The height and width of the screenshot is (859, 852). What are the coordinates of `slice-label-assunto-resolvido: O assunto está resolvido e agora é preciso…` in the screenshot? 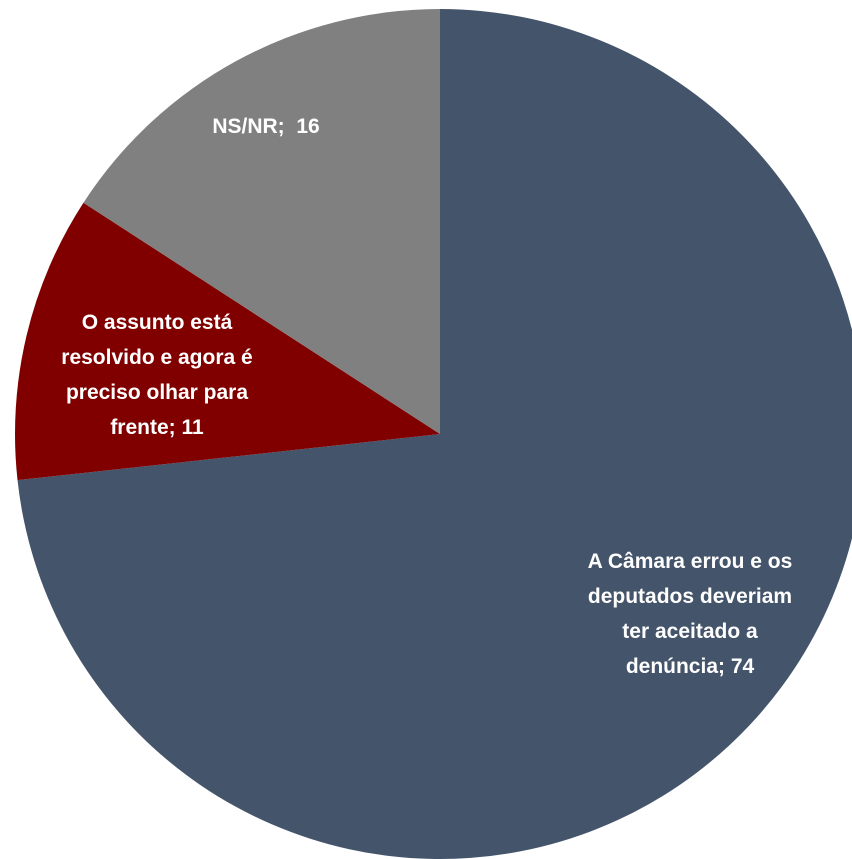 It's located at (156, 375).